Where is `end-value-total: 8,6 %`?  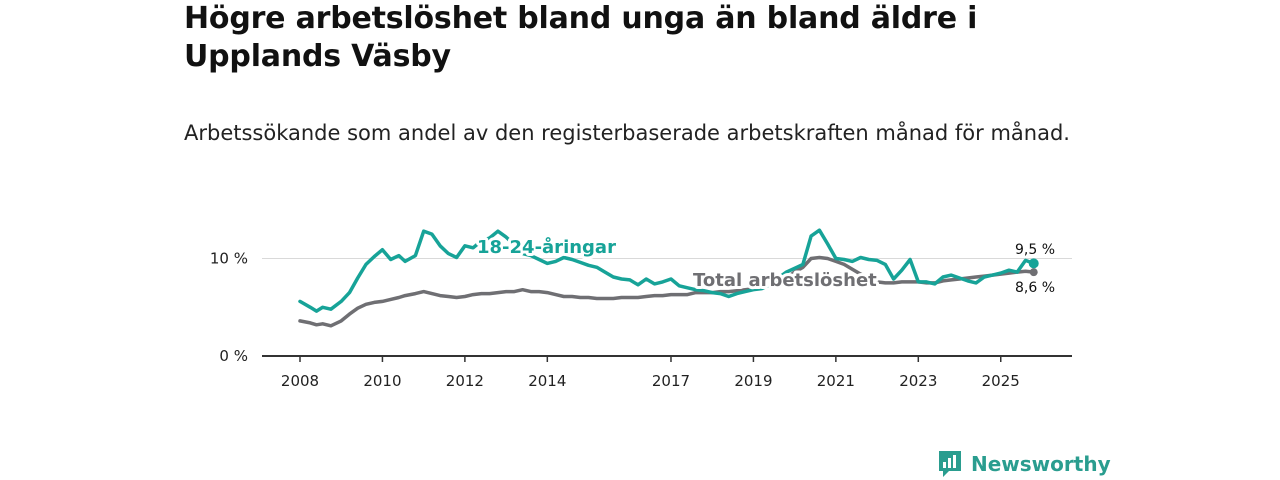
end-value-total: 8,6 % is located at coordinates (1035, 288).